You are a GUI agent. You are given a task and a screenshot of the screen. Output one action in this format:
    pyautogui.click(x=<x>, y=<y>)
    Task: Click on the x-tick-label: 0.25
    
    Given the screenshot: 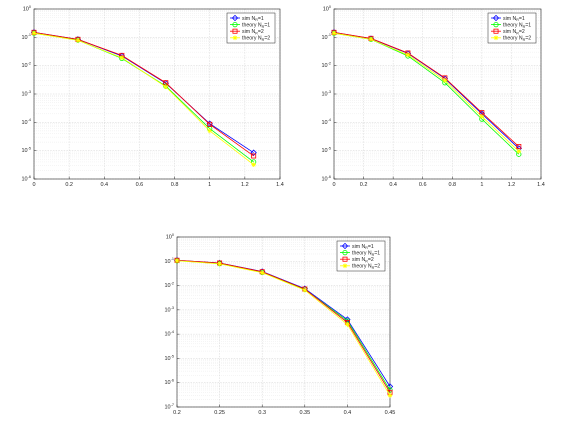 What is the action you would take?
    pyautogui.click(x=219, y=413)
    